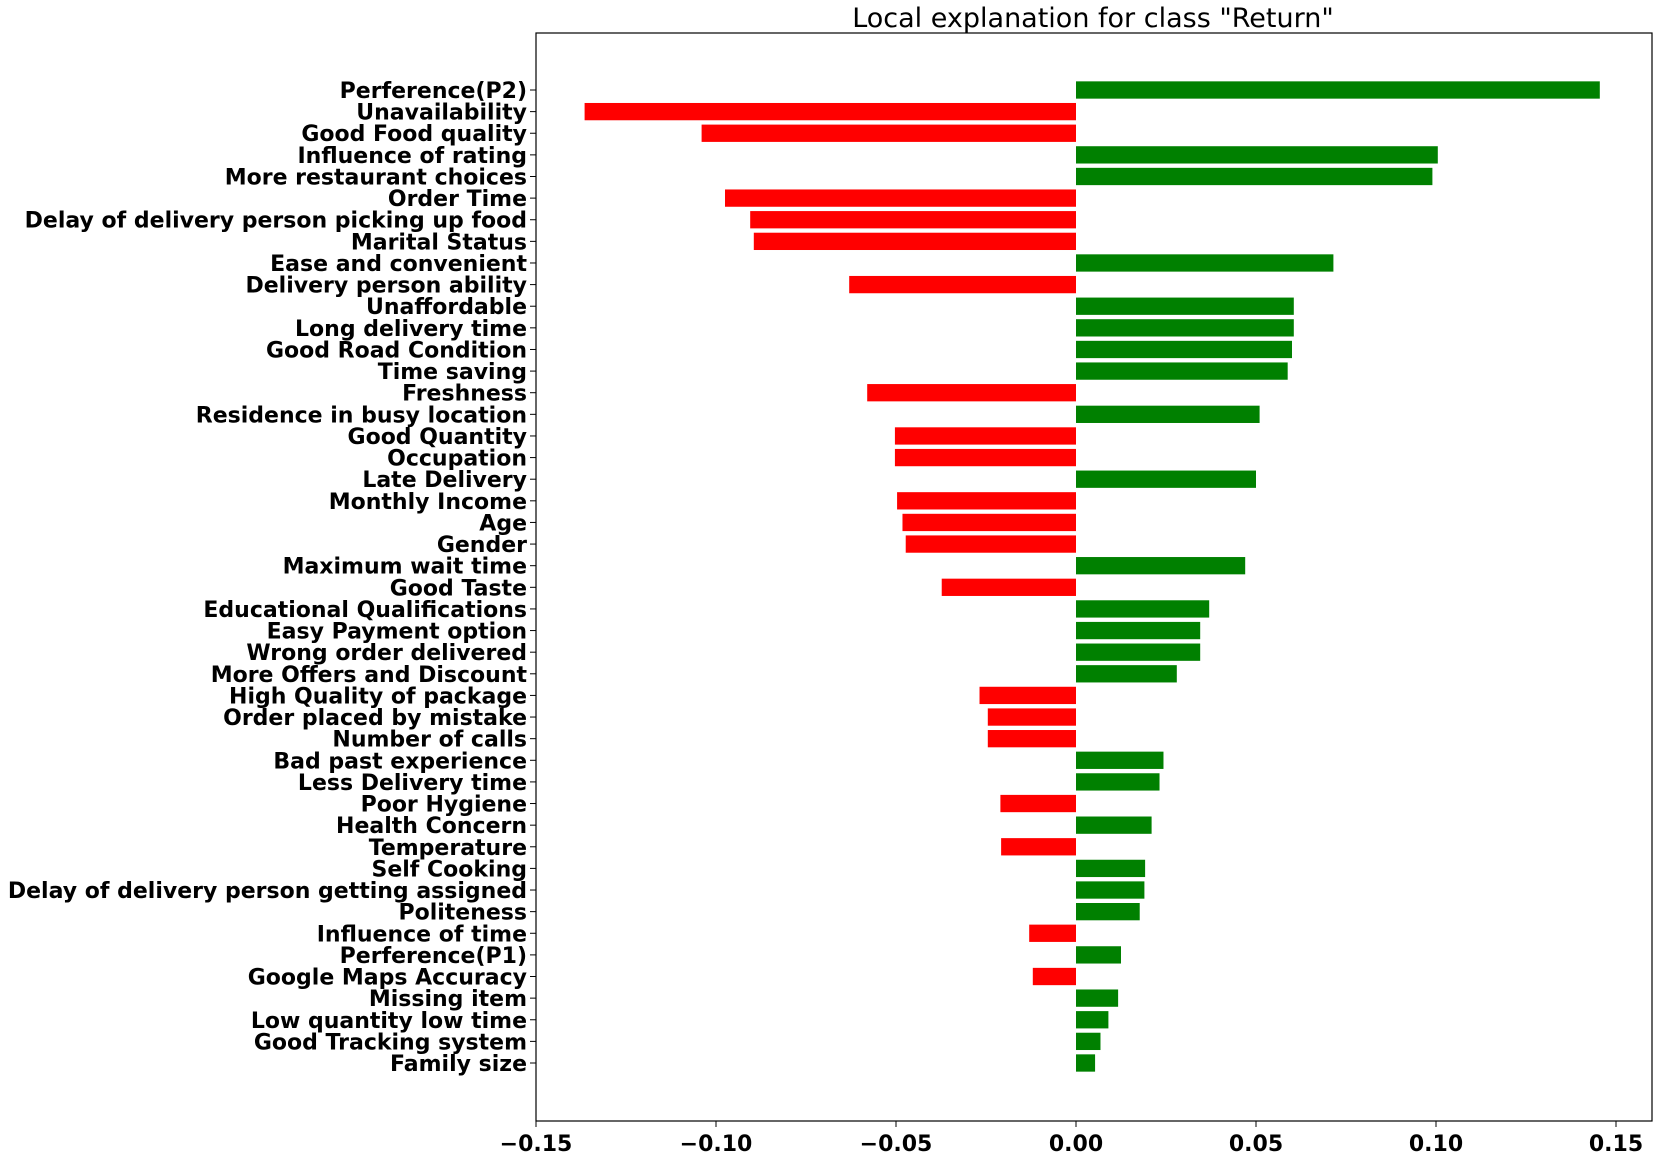  What do you see at coordinates (446, 307) in the screenshot?
I see `category-label: Unaffordable` at bounding box center [446, 307].